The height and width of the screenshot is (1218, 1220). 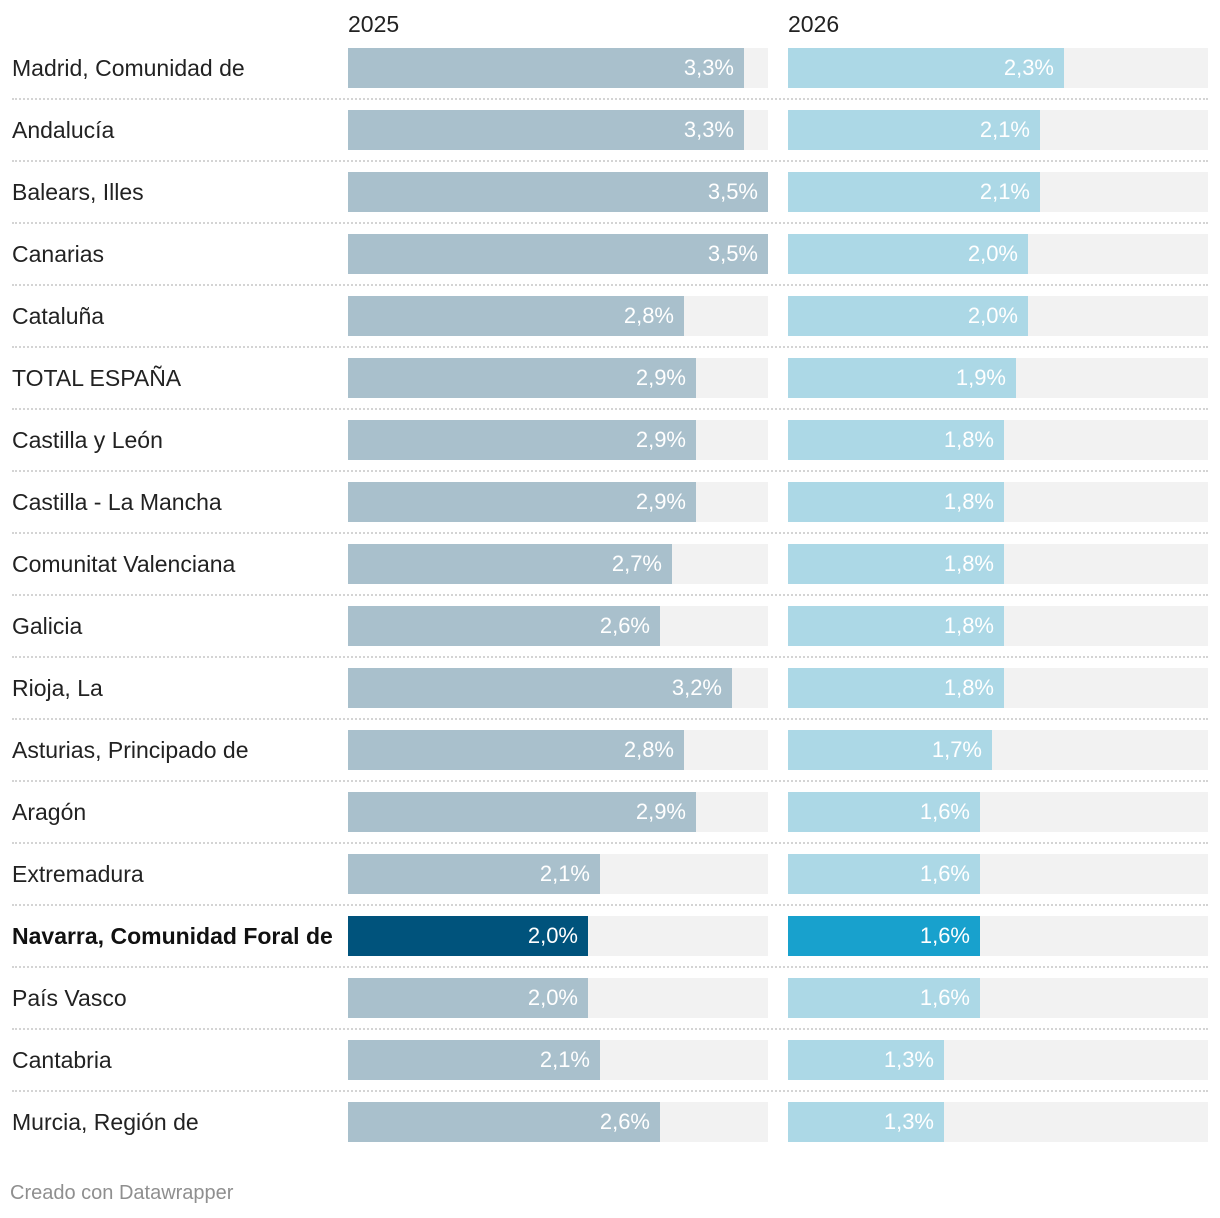 I want to click on chart-row: Asturias, Principado de 2,8% 1,7%, so click(x=610, y=761).